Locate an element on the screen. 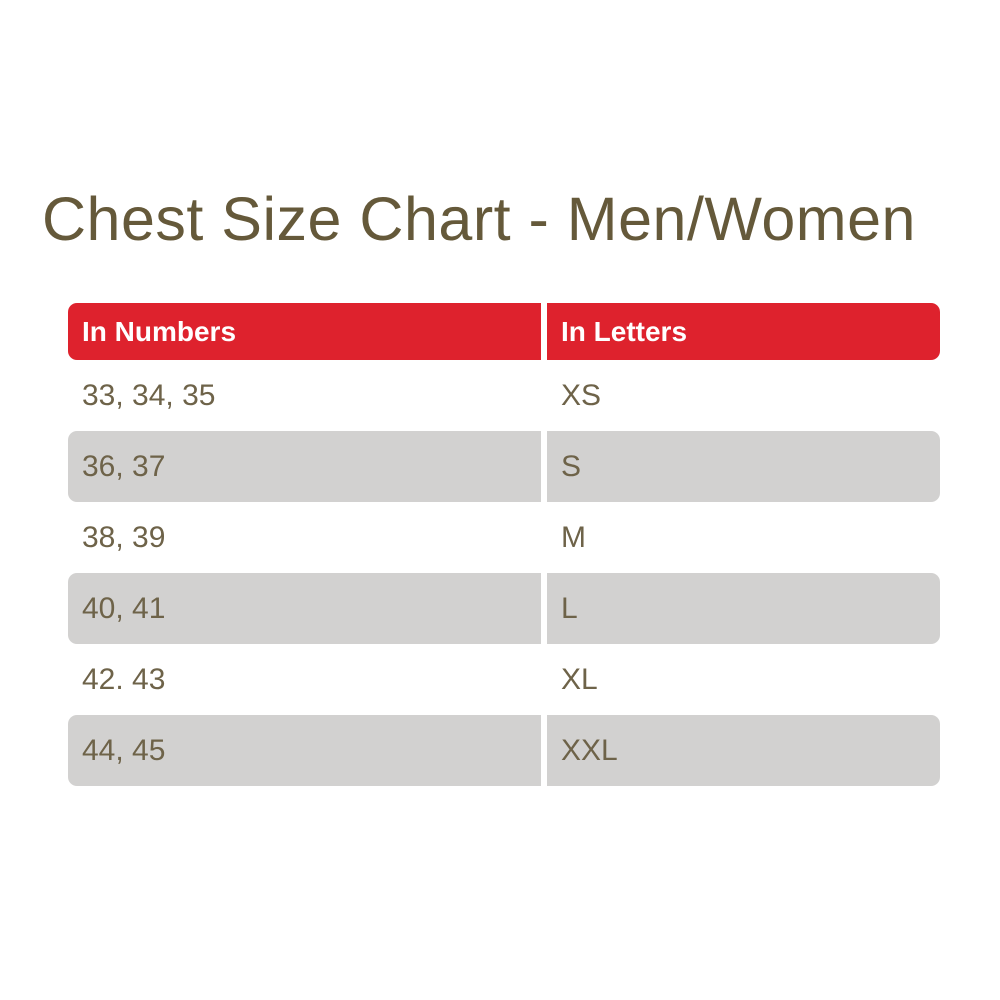 This screenshot has width=1000, height=1000. cell-letters: S is located at coordinates (743, 466).